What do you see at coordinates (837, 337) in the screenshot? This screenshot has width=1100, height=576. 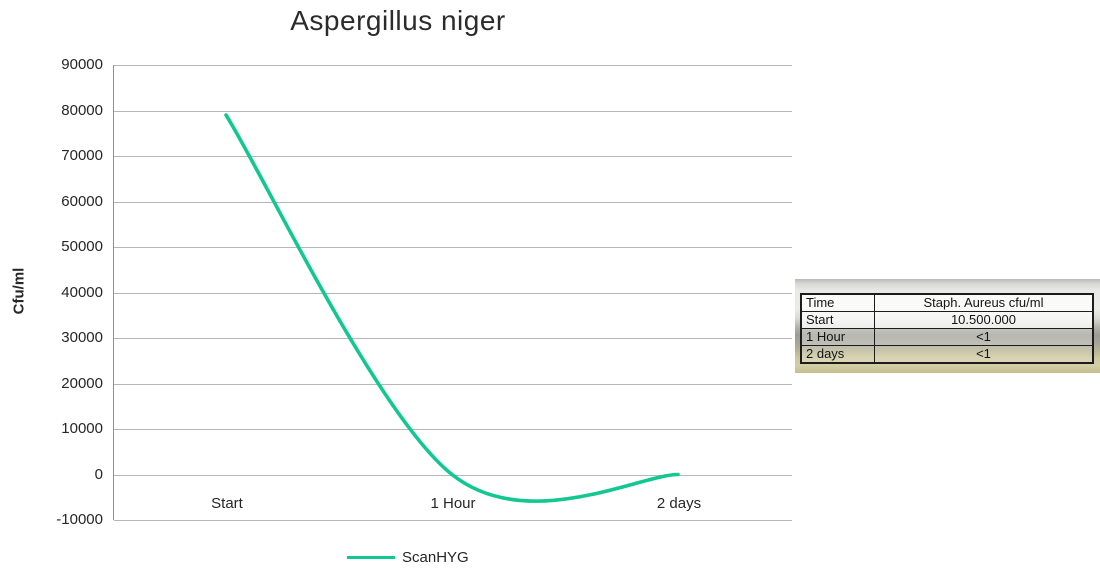 I see `table-cell-time: 1 Hour` at bounding box center [837, 337].